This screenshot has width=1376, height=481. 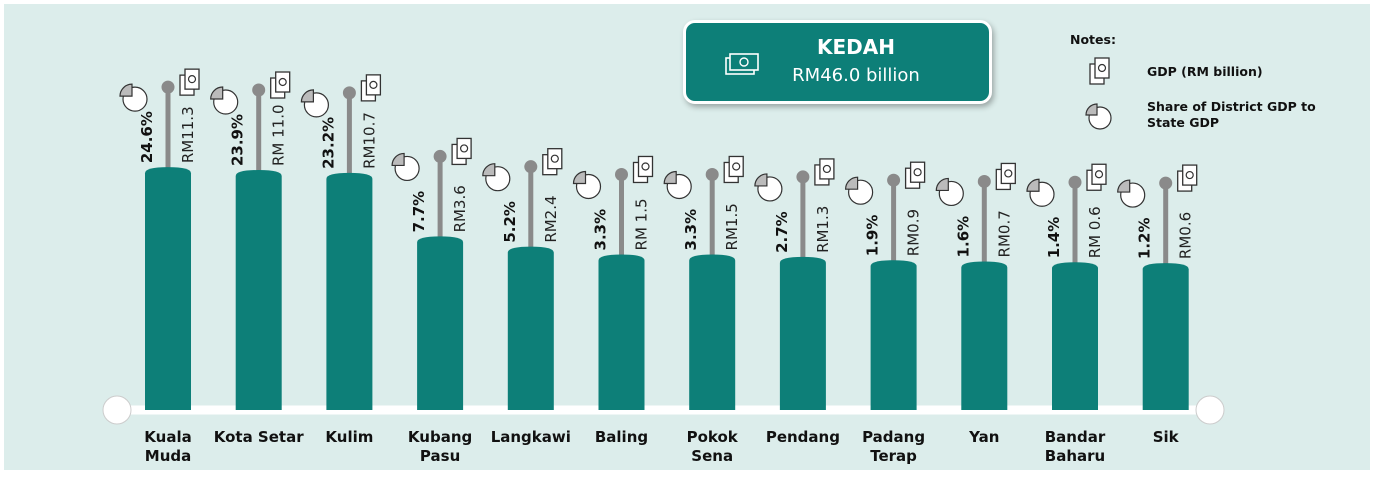 I want to click on x-tick-label: Pendang, so click(x=802, y=437).